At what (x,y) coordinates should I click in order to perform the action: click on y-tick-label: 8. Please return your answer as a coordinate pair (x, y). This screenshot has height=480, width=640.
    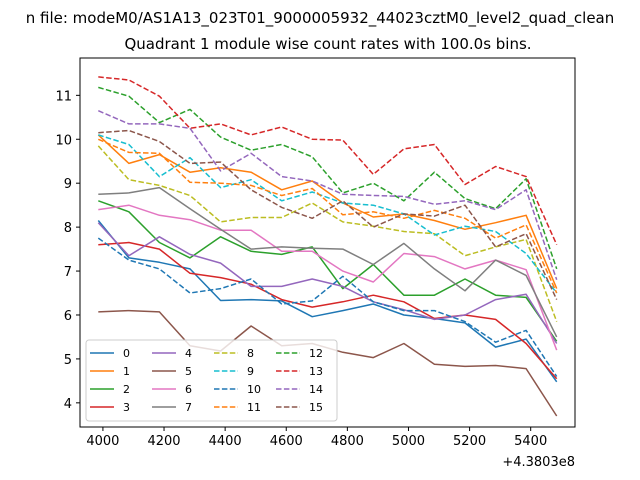
    Looking at the image, I should click on (68, 228).